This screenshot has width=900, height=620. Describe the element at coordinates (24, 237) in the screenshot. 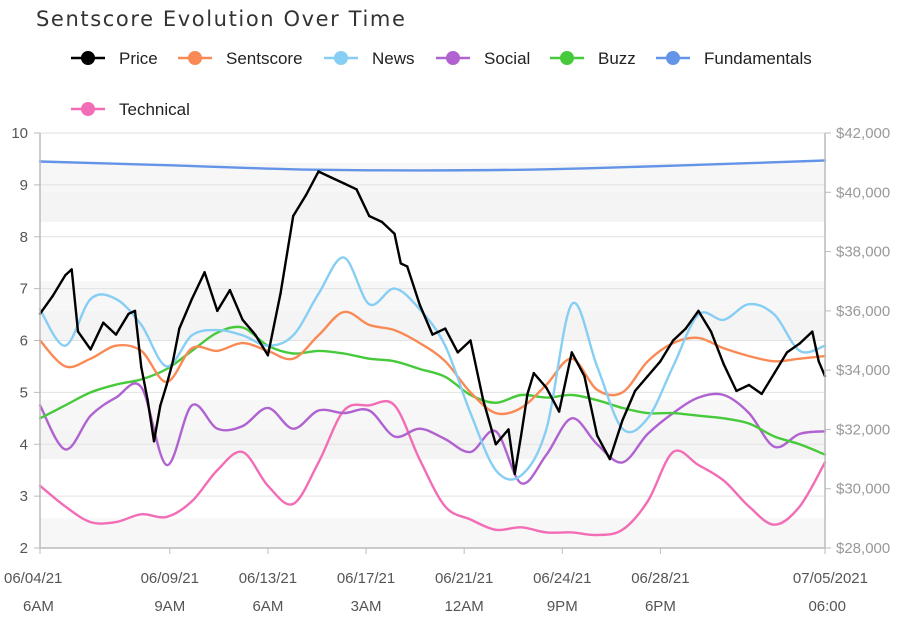

I see `y-left-tick-label: 8` at that location.